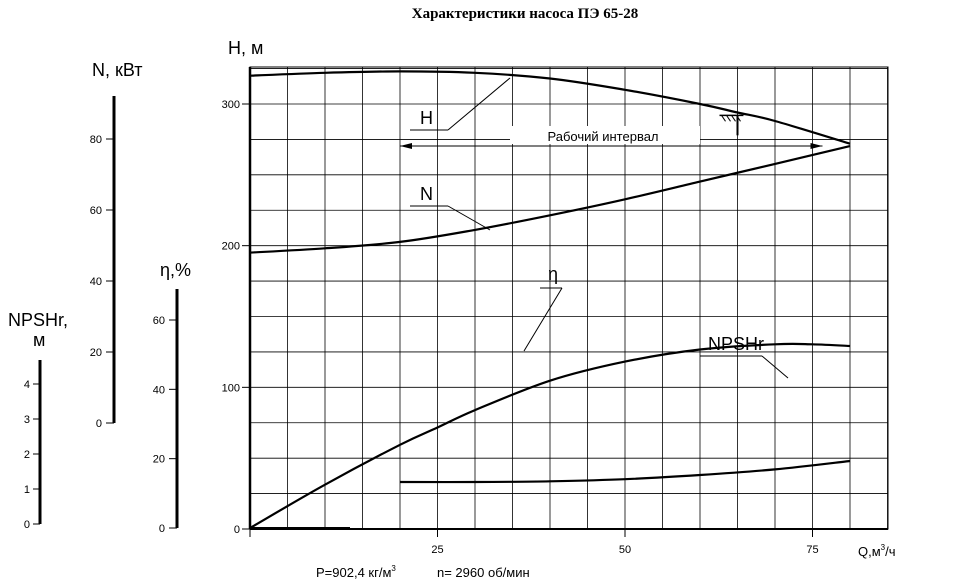  Describe the element at coordinates (159, 390) in the screenshot. I see `eta-axis-tick-label: 40` at that location.